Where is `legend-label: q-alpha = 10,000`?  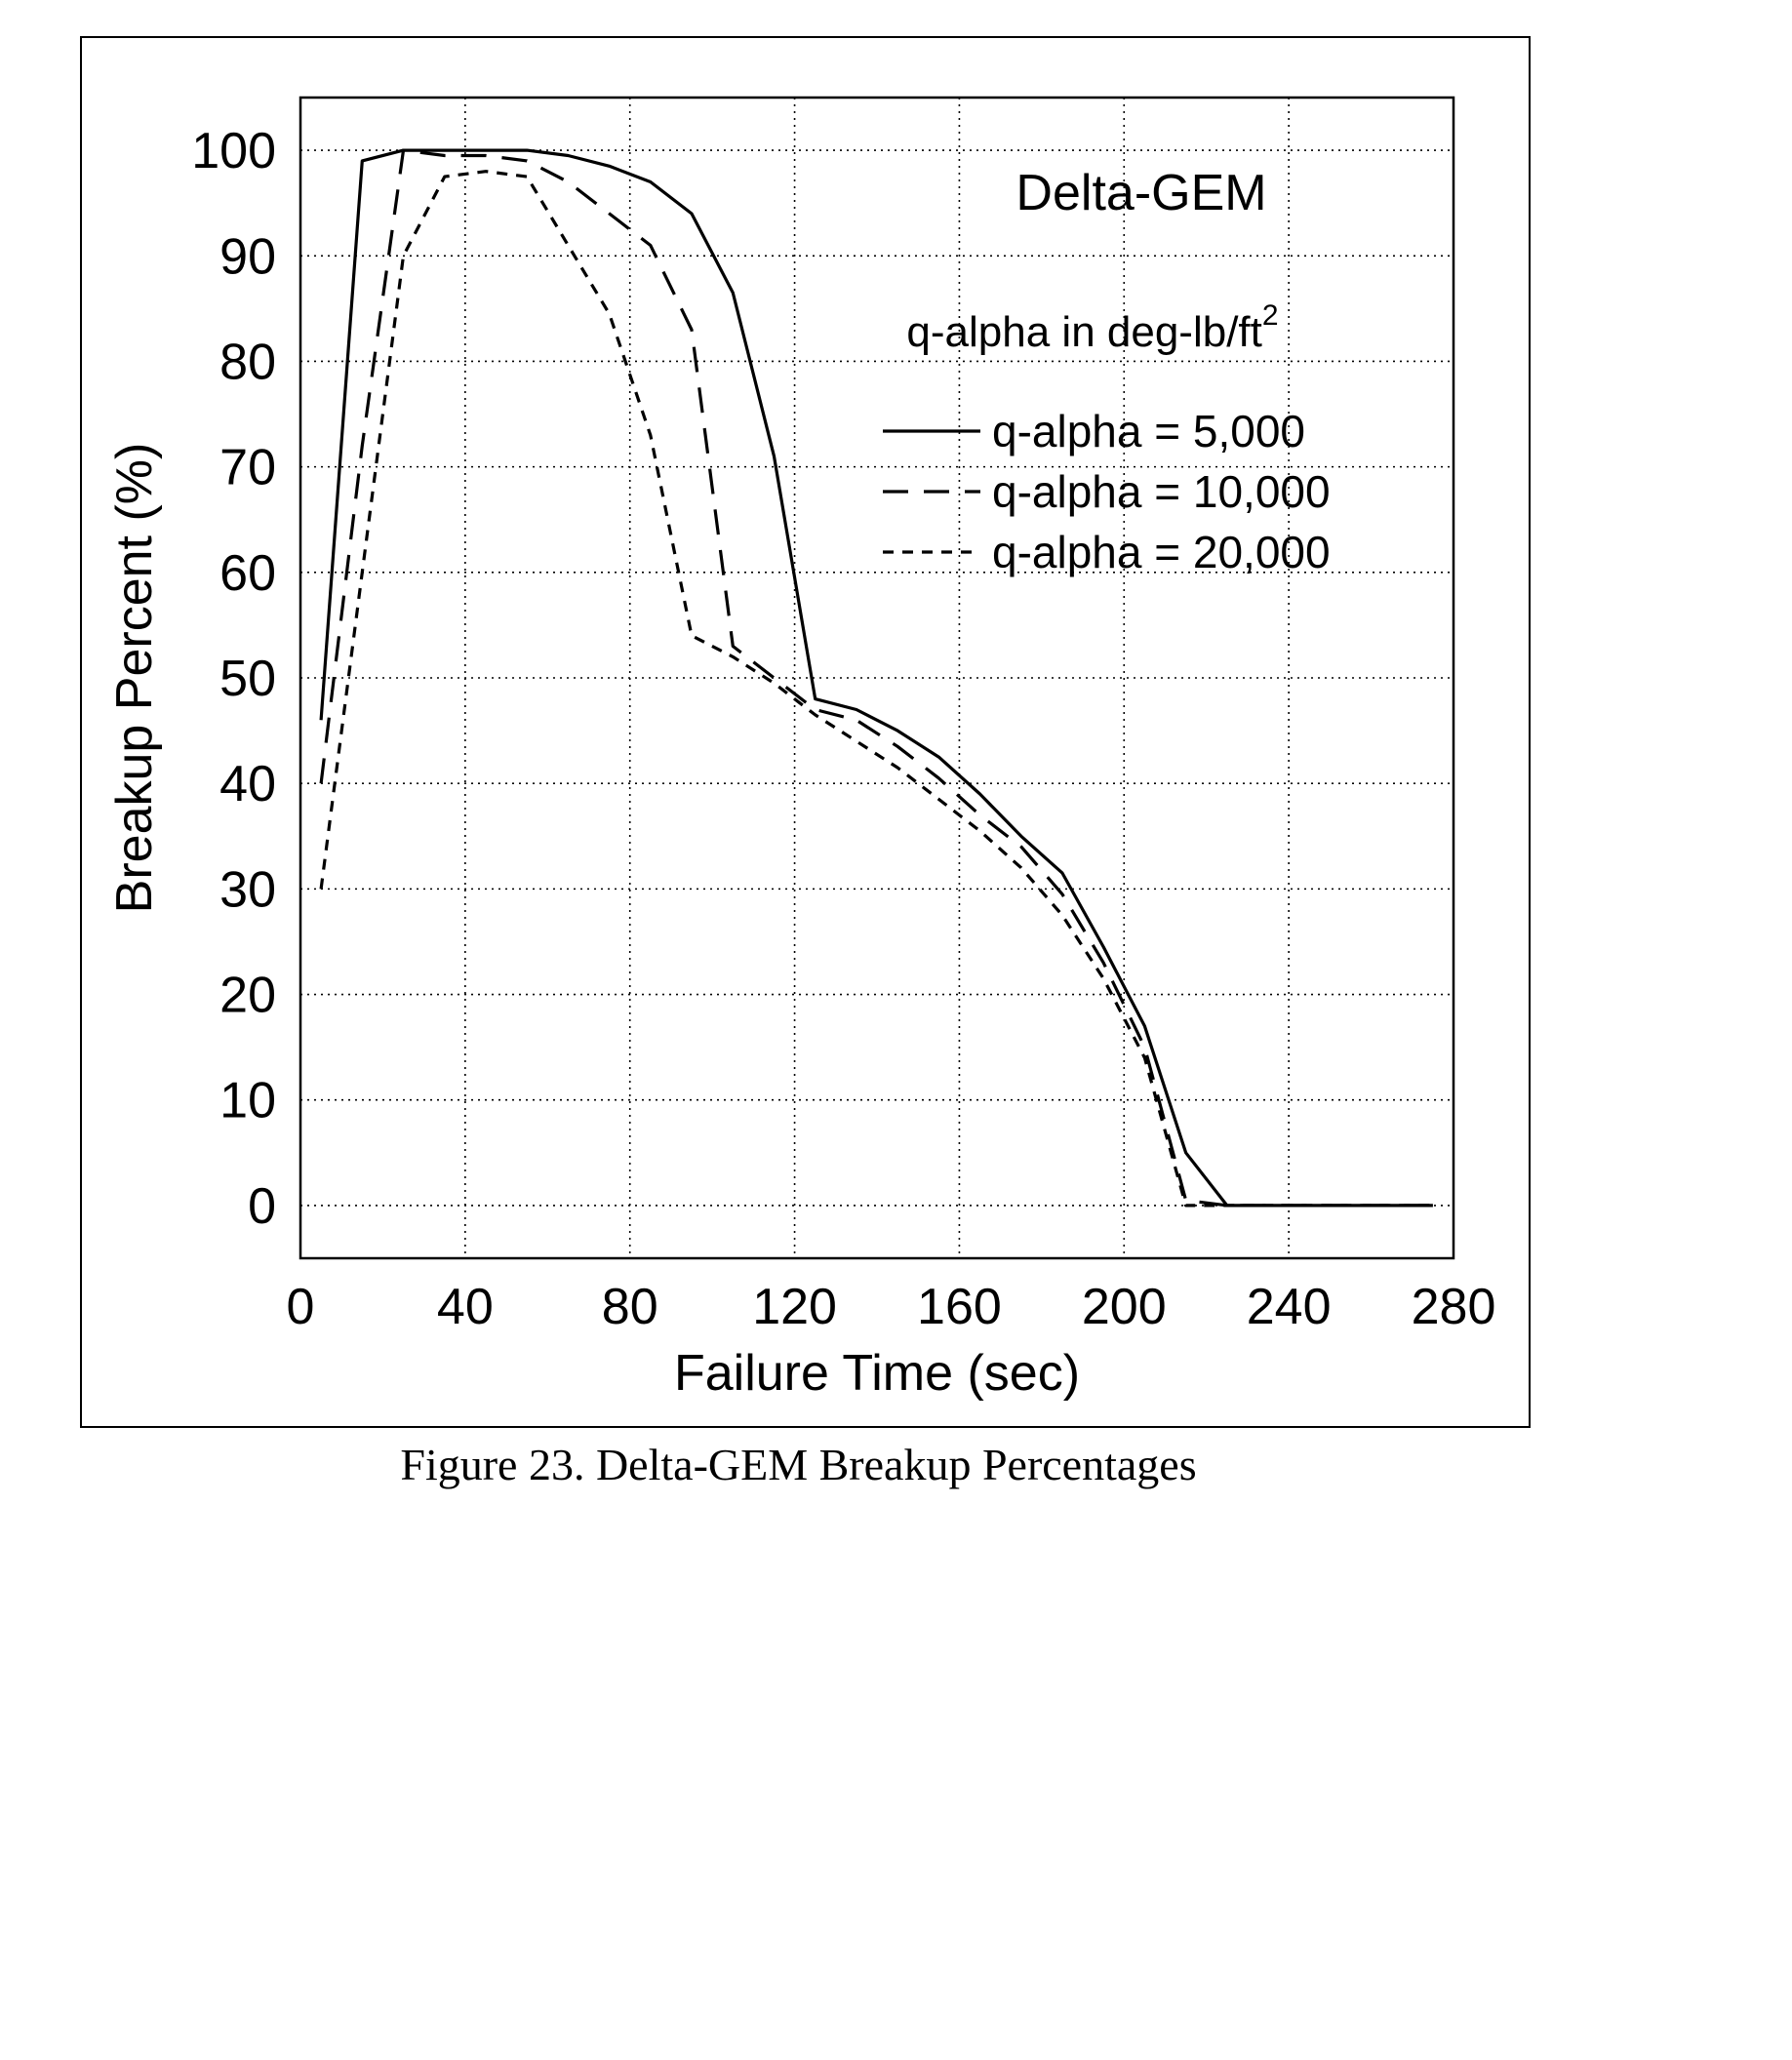
legend-label: q-alpha = 10,000 is located at coordinates (1162, 491).